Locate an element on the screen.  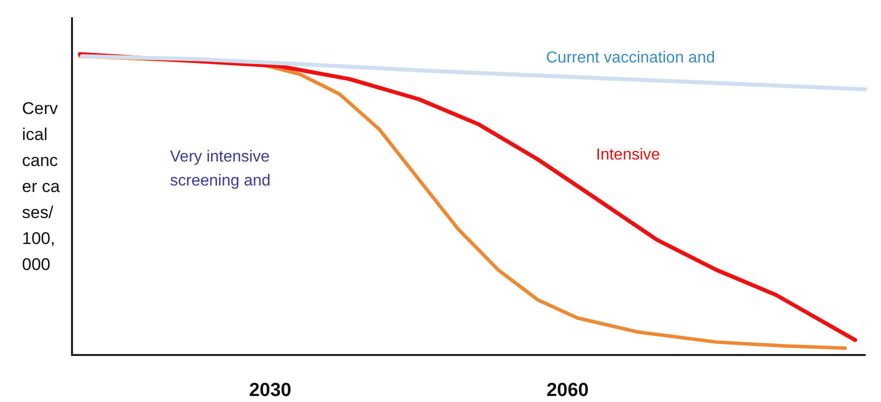
annotation: Very intensive screening and is located at coordinates (222, 169).